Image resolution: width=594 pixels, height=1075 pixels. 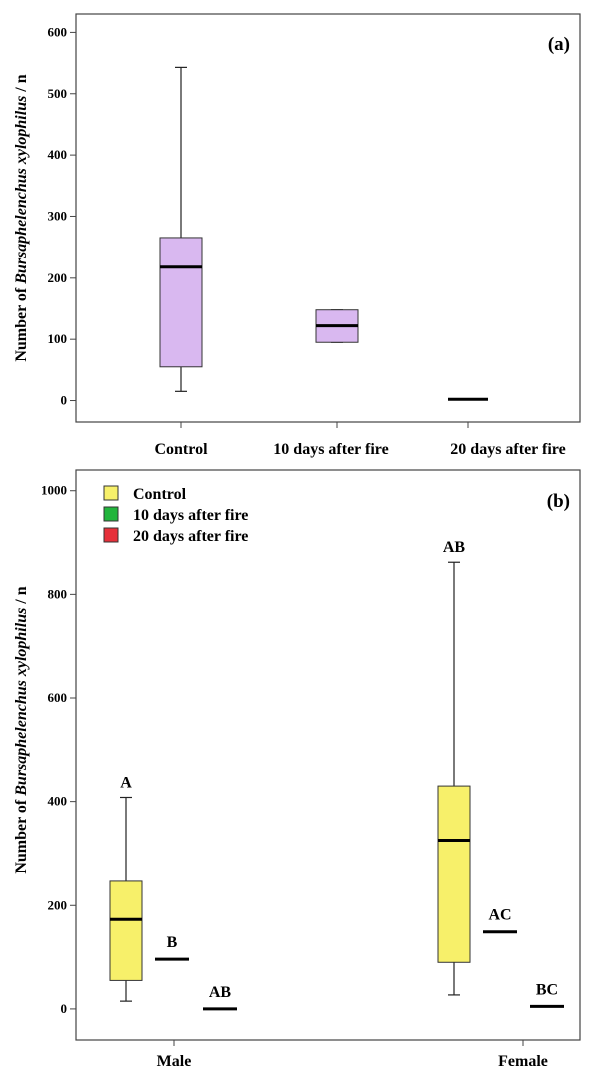 What do you see at coordinates (126, 782) in the screenshot?
I see `significance-label: A` at bounding box center [126, 782].